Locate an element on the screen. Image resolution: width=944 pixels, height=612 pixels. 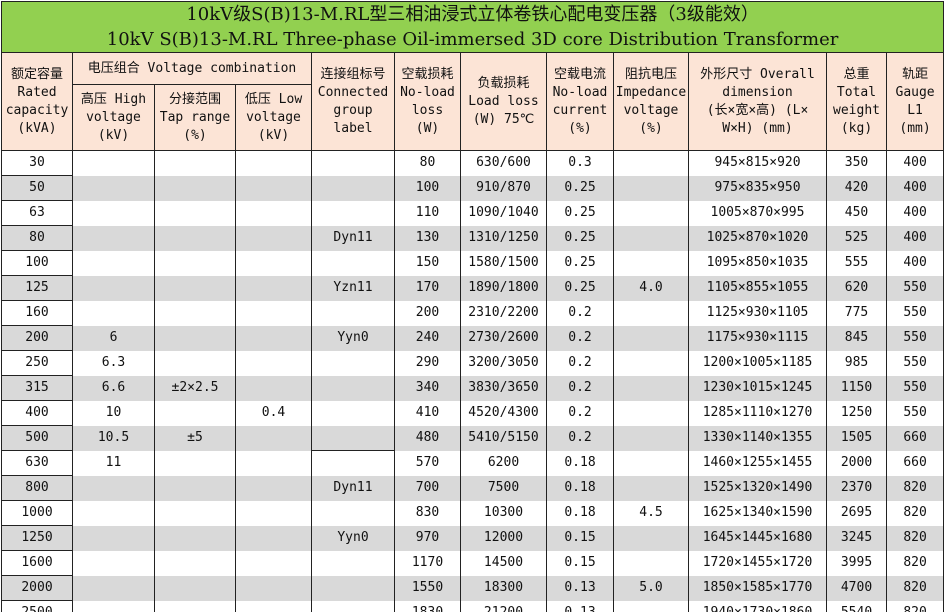
cell-dimension: 1230×1015×1245 is located at coordinates (757, 388).